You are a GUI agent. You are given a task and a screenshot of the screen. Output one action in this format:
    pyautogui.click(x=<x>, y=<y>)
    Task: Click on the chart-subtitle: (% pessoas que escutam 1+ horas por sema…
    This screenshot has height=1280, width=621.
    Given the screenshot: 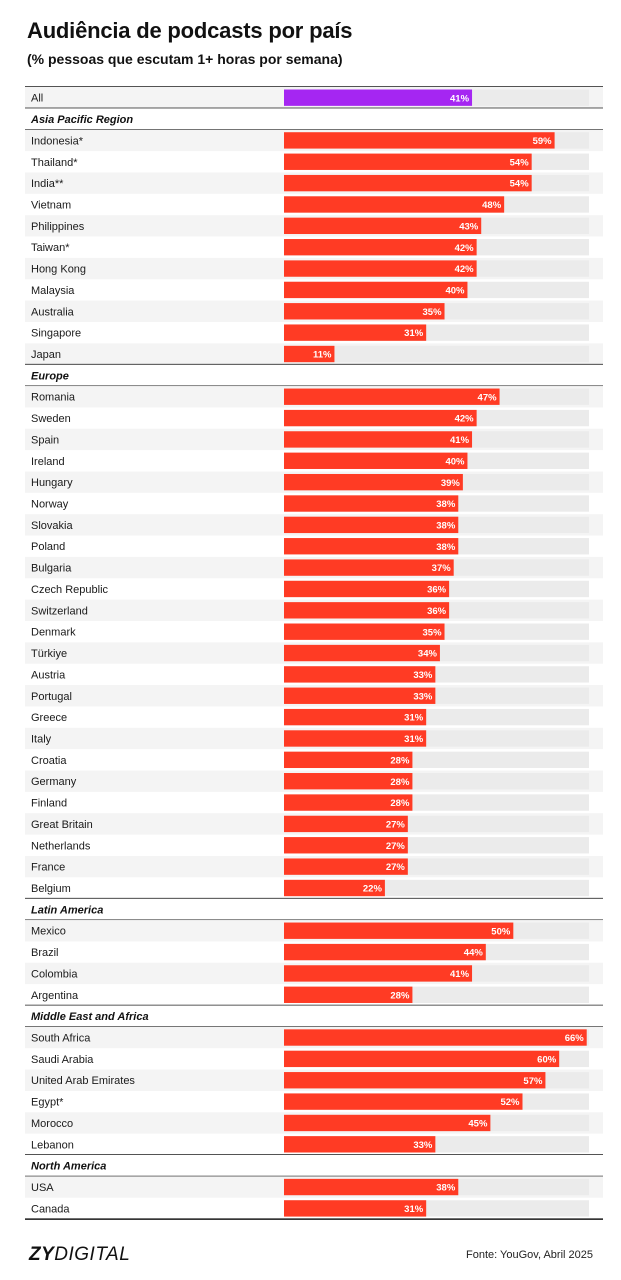 What is the action you would take?
    pyautogui.click(x=185, y=59)
    